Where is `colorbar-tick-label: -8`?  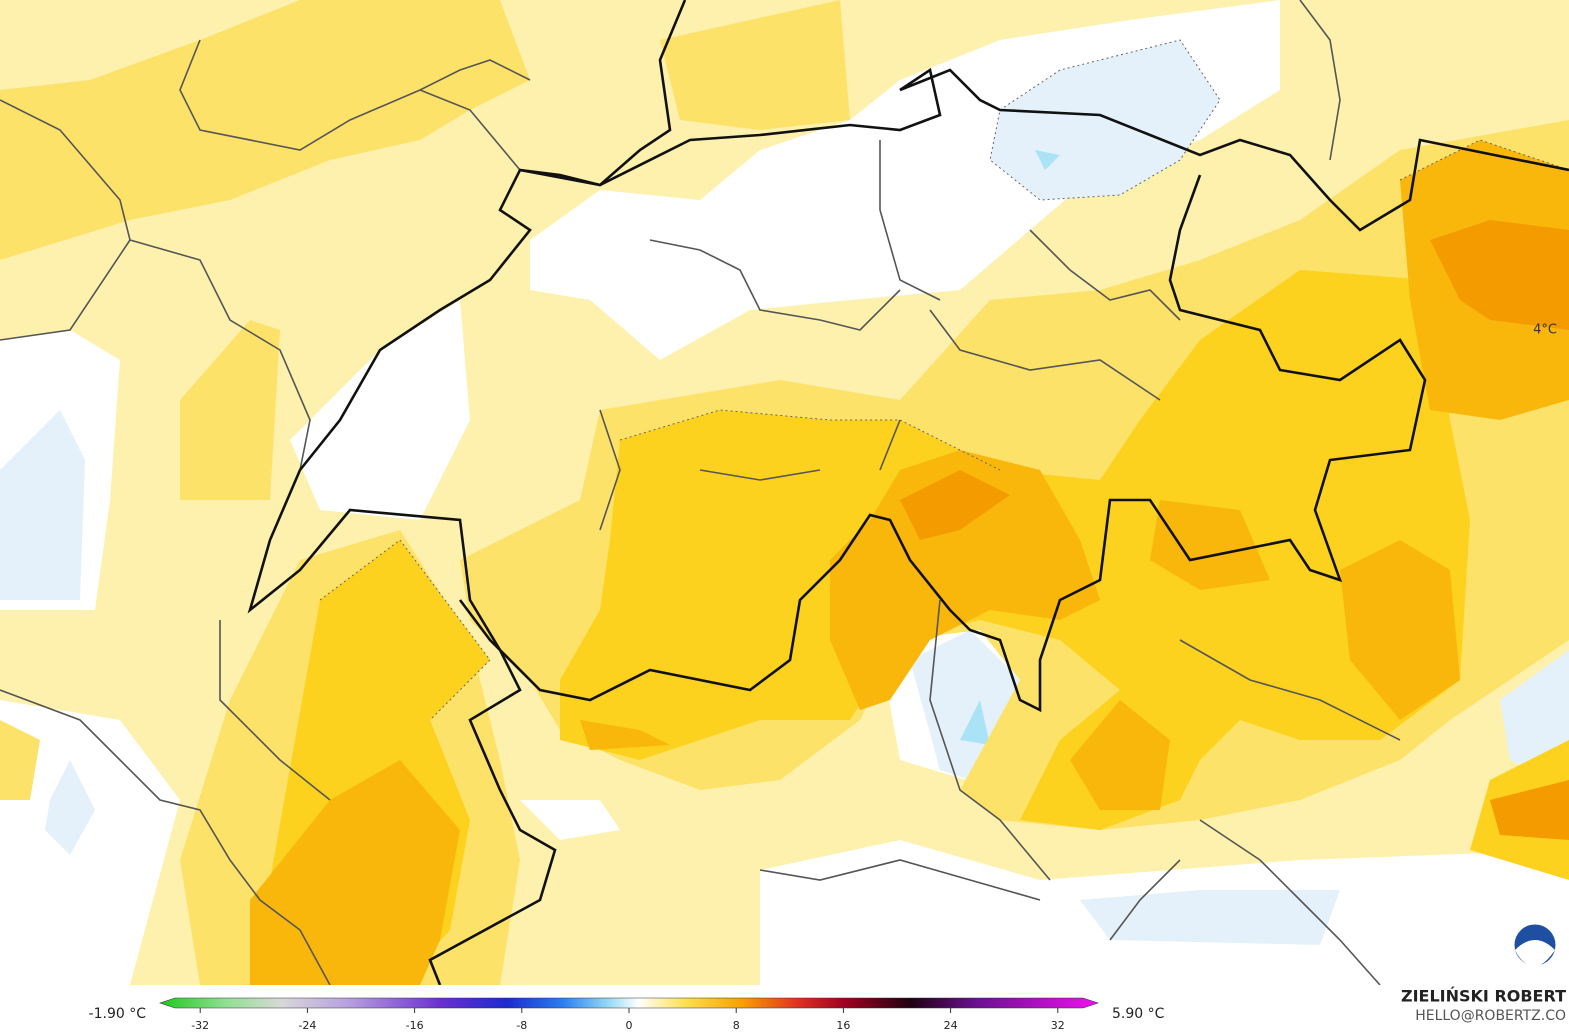 colorbar-tick-label: -8 is located at coordinates (521, 1025).